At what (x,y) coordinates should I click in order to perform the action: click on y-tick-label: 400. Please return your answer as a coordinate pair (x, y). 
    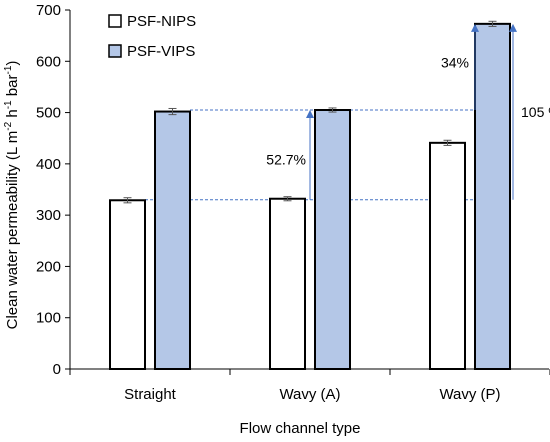
    Looking at the image, I should click on (48, 164).